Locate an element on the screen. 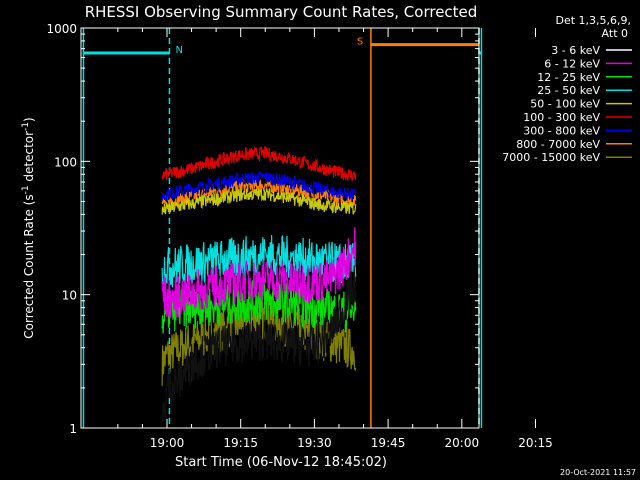  legend-entry-label: 6 - 12 keV is located at coordinates (572, 63).